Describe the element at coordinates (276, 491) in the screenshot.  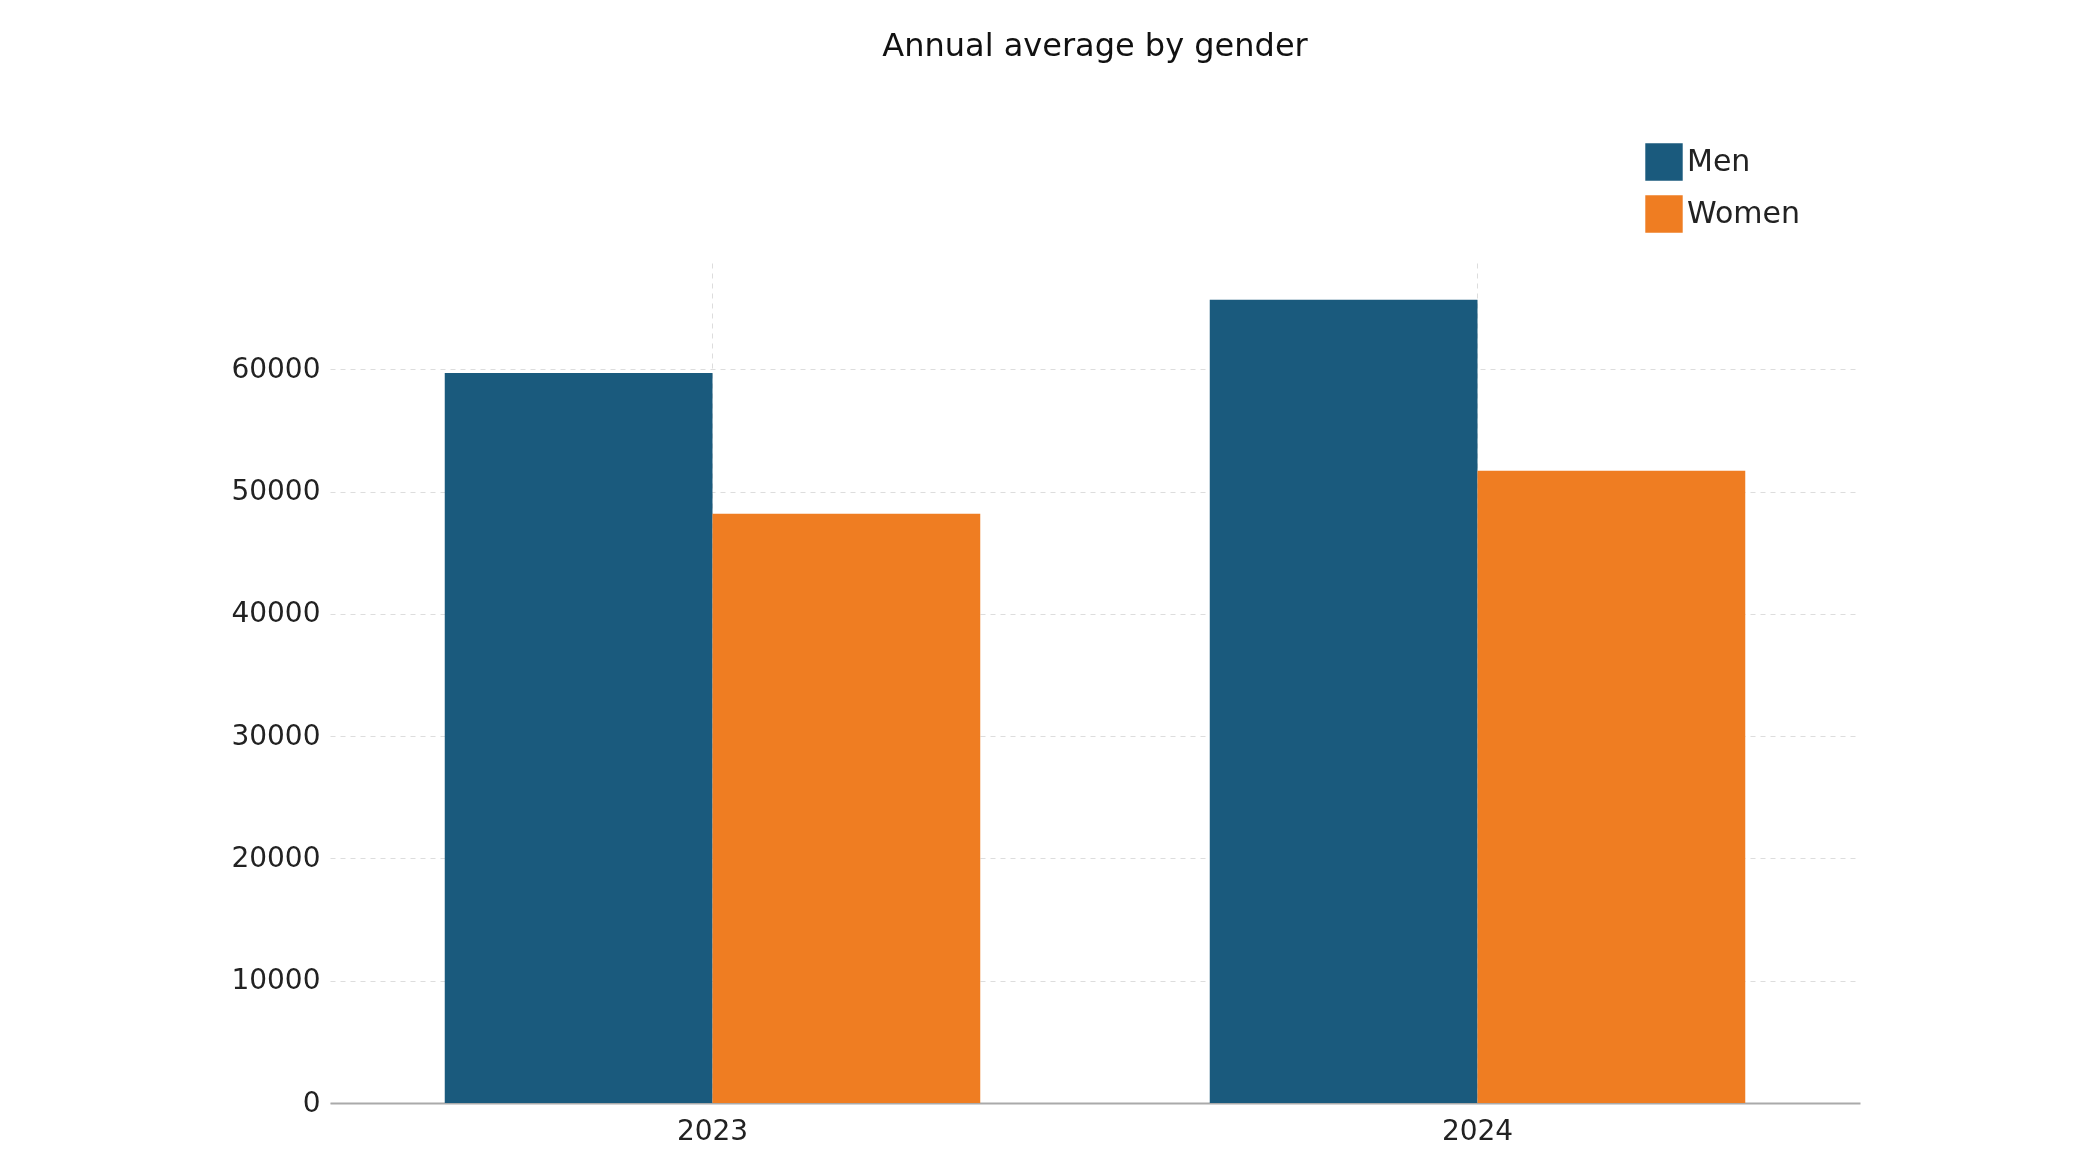
I see `y-tick-label: 50000` at that location.